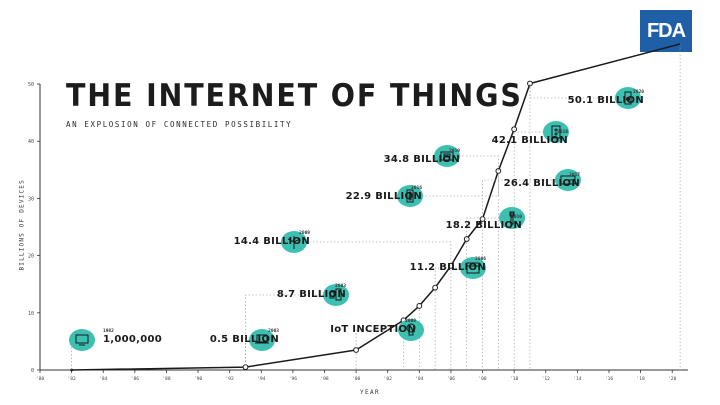 The image size is (720, 405). What do you see at coordinates (324, 379) in the screenshot?
I see `x-tick-label: '98` at bounding box center [324, 379].